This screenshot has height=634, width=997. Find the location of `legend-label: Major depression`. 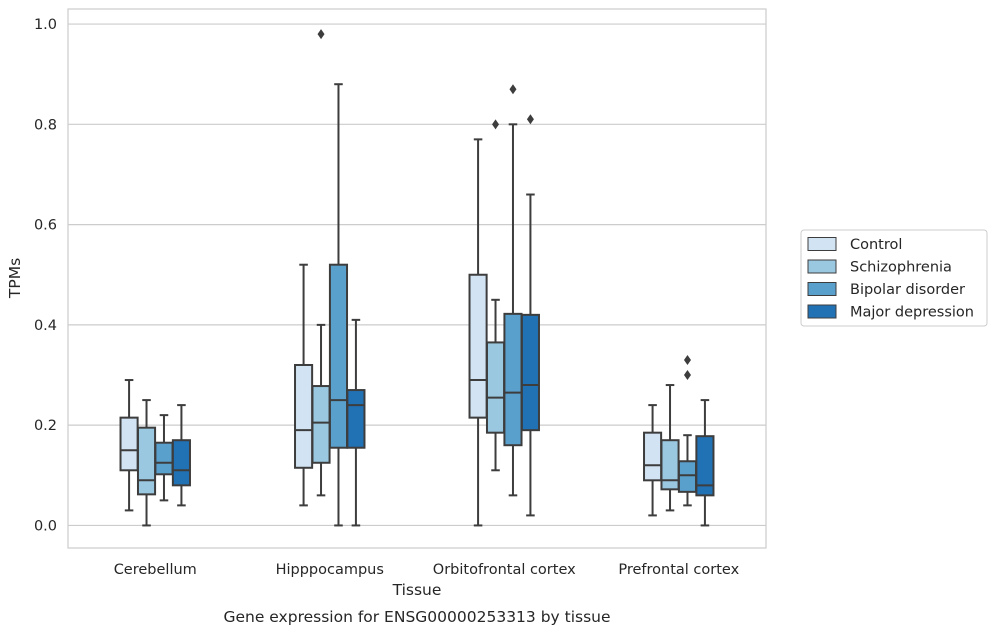

legend-label: Major depression is located at coordinates (912, 313).